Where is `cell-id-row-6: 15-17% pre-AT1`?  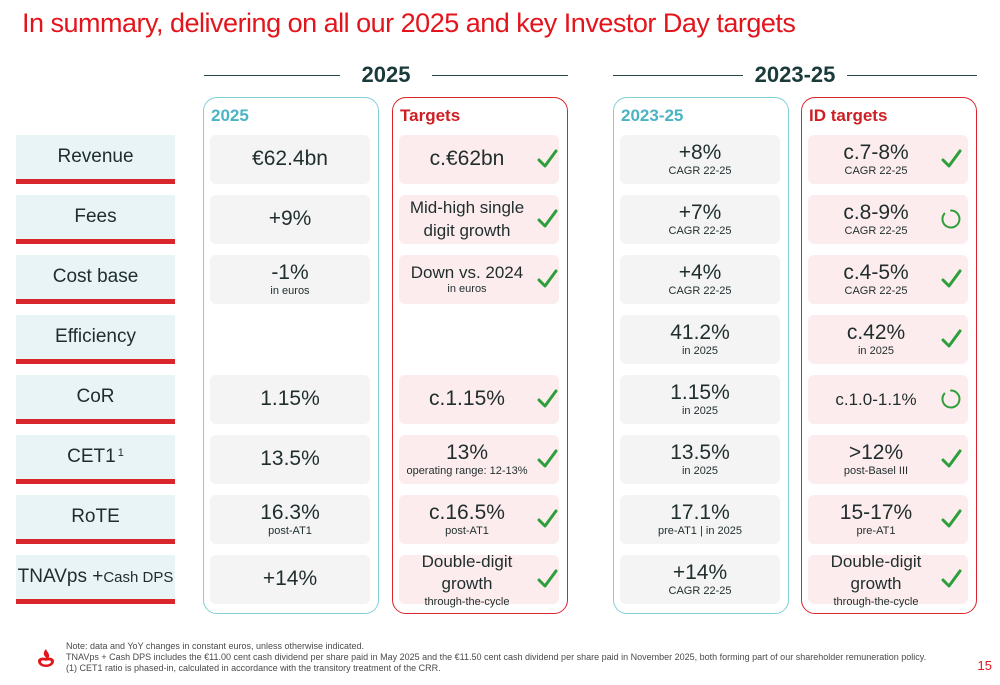
cell-id-row-6: 15-17% pre-AT1 is located at coordinates (888, 519).